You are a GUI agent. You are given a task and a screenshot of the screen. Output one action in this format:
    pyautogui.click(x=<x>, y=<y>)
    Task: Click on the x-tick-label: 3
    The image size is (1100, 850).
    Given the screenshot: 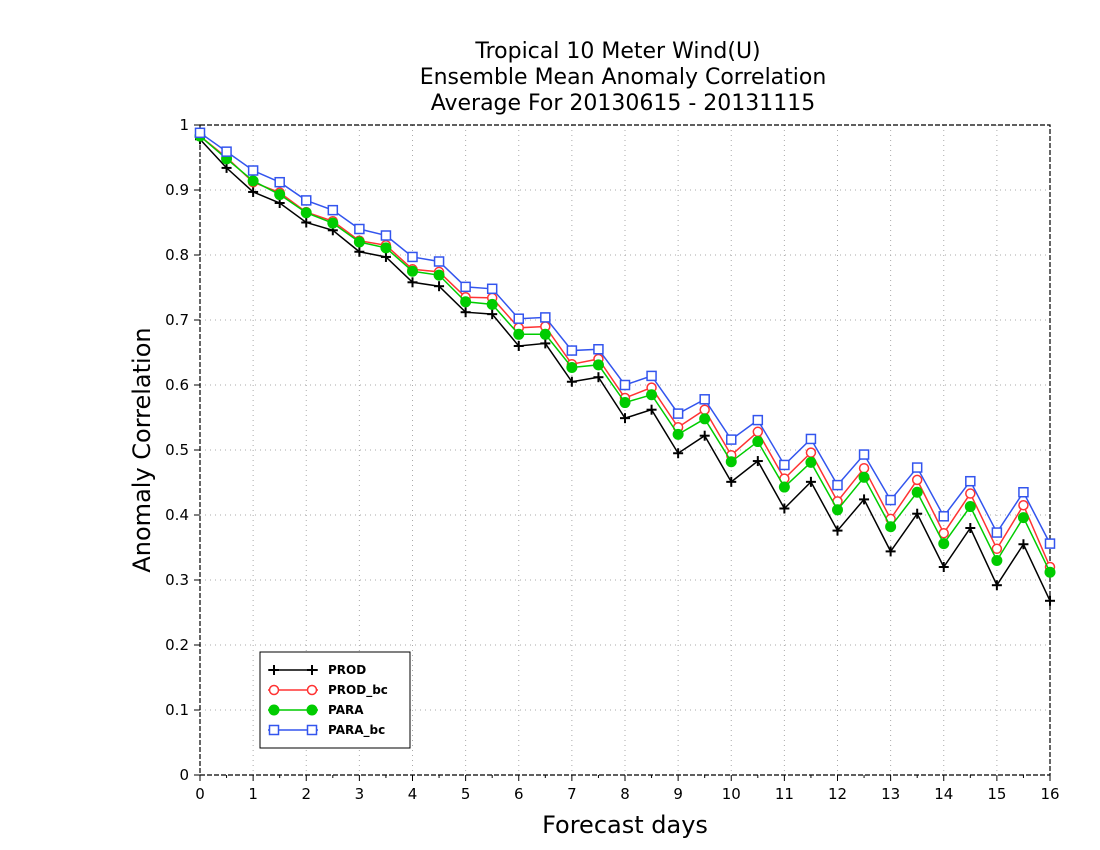 What is the action you would take?
    pyautogui.click(x=360, y=794)
    